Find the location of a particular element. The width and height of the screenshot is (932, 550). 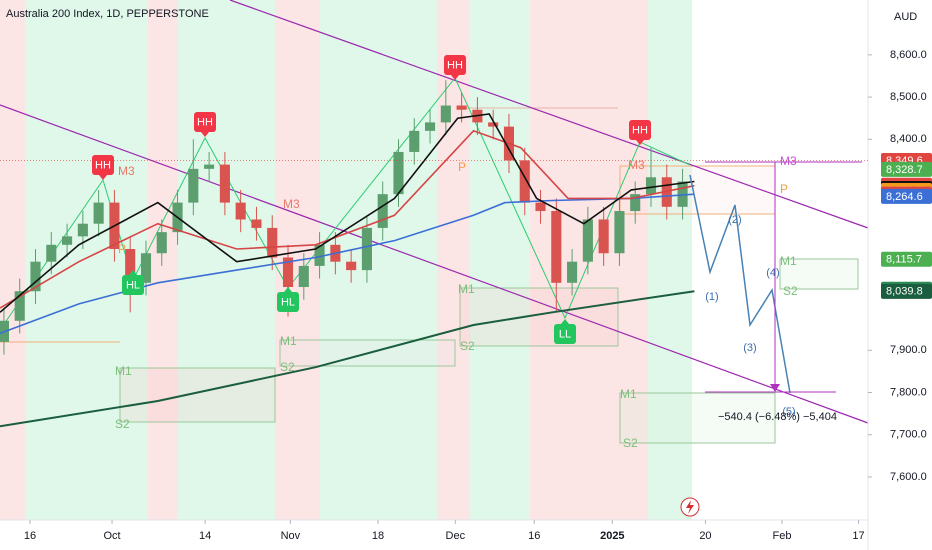

swing-label: LL is located at coordinates (565, 334).